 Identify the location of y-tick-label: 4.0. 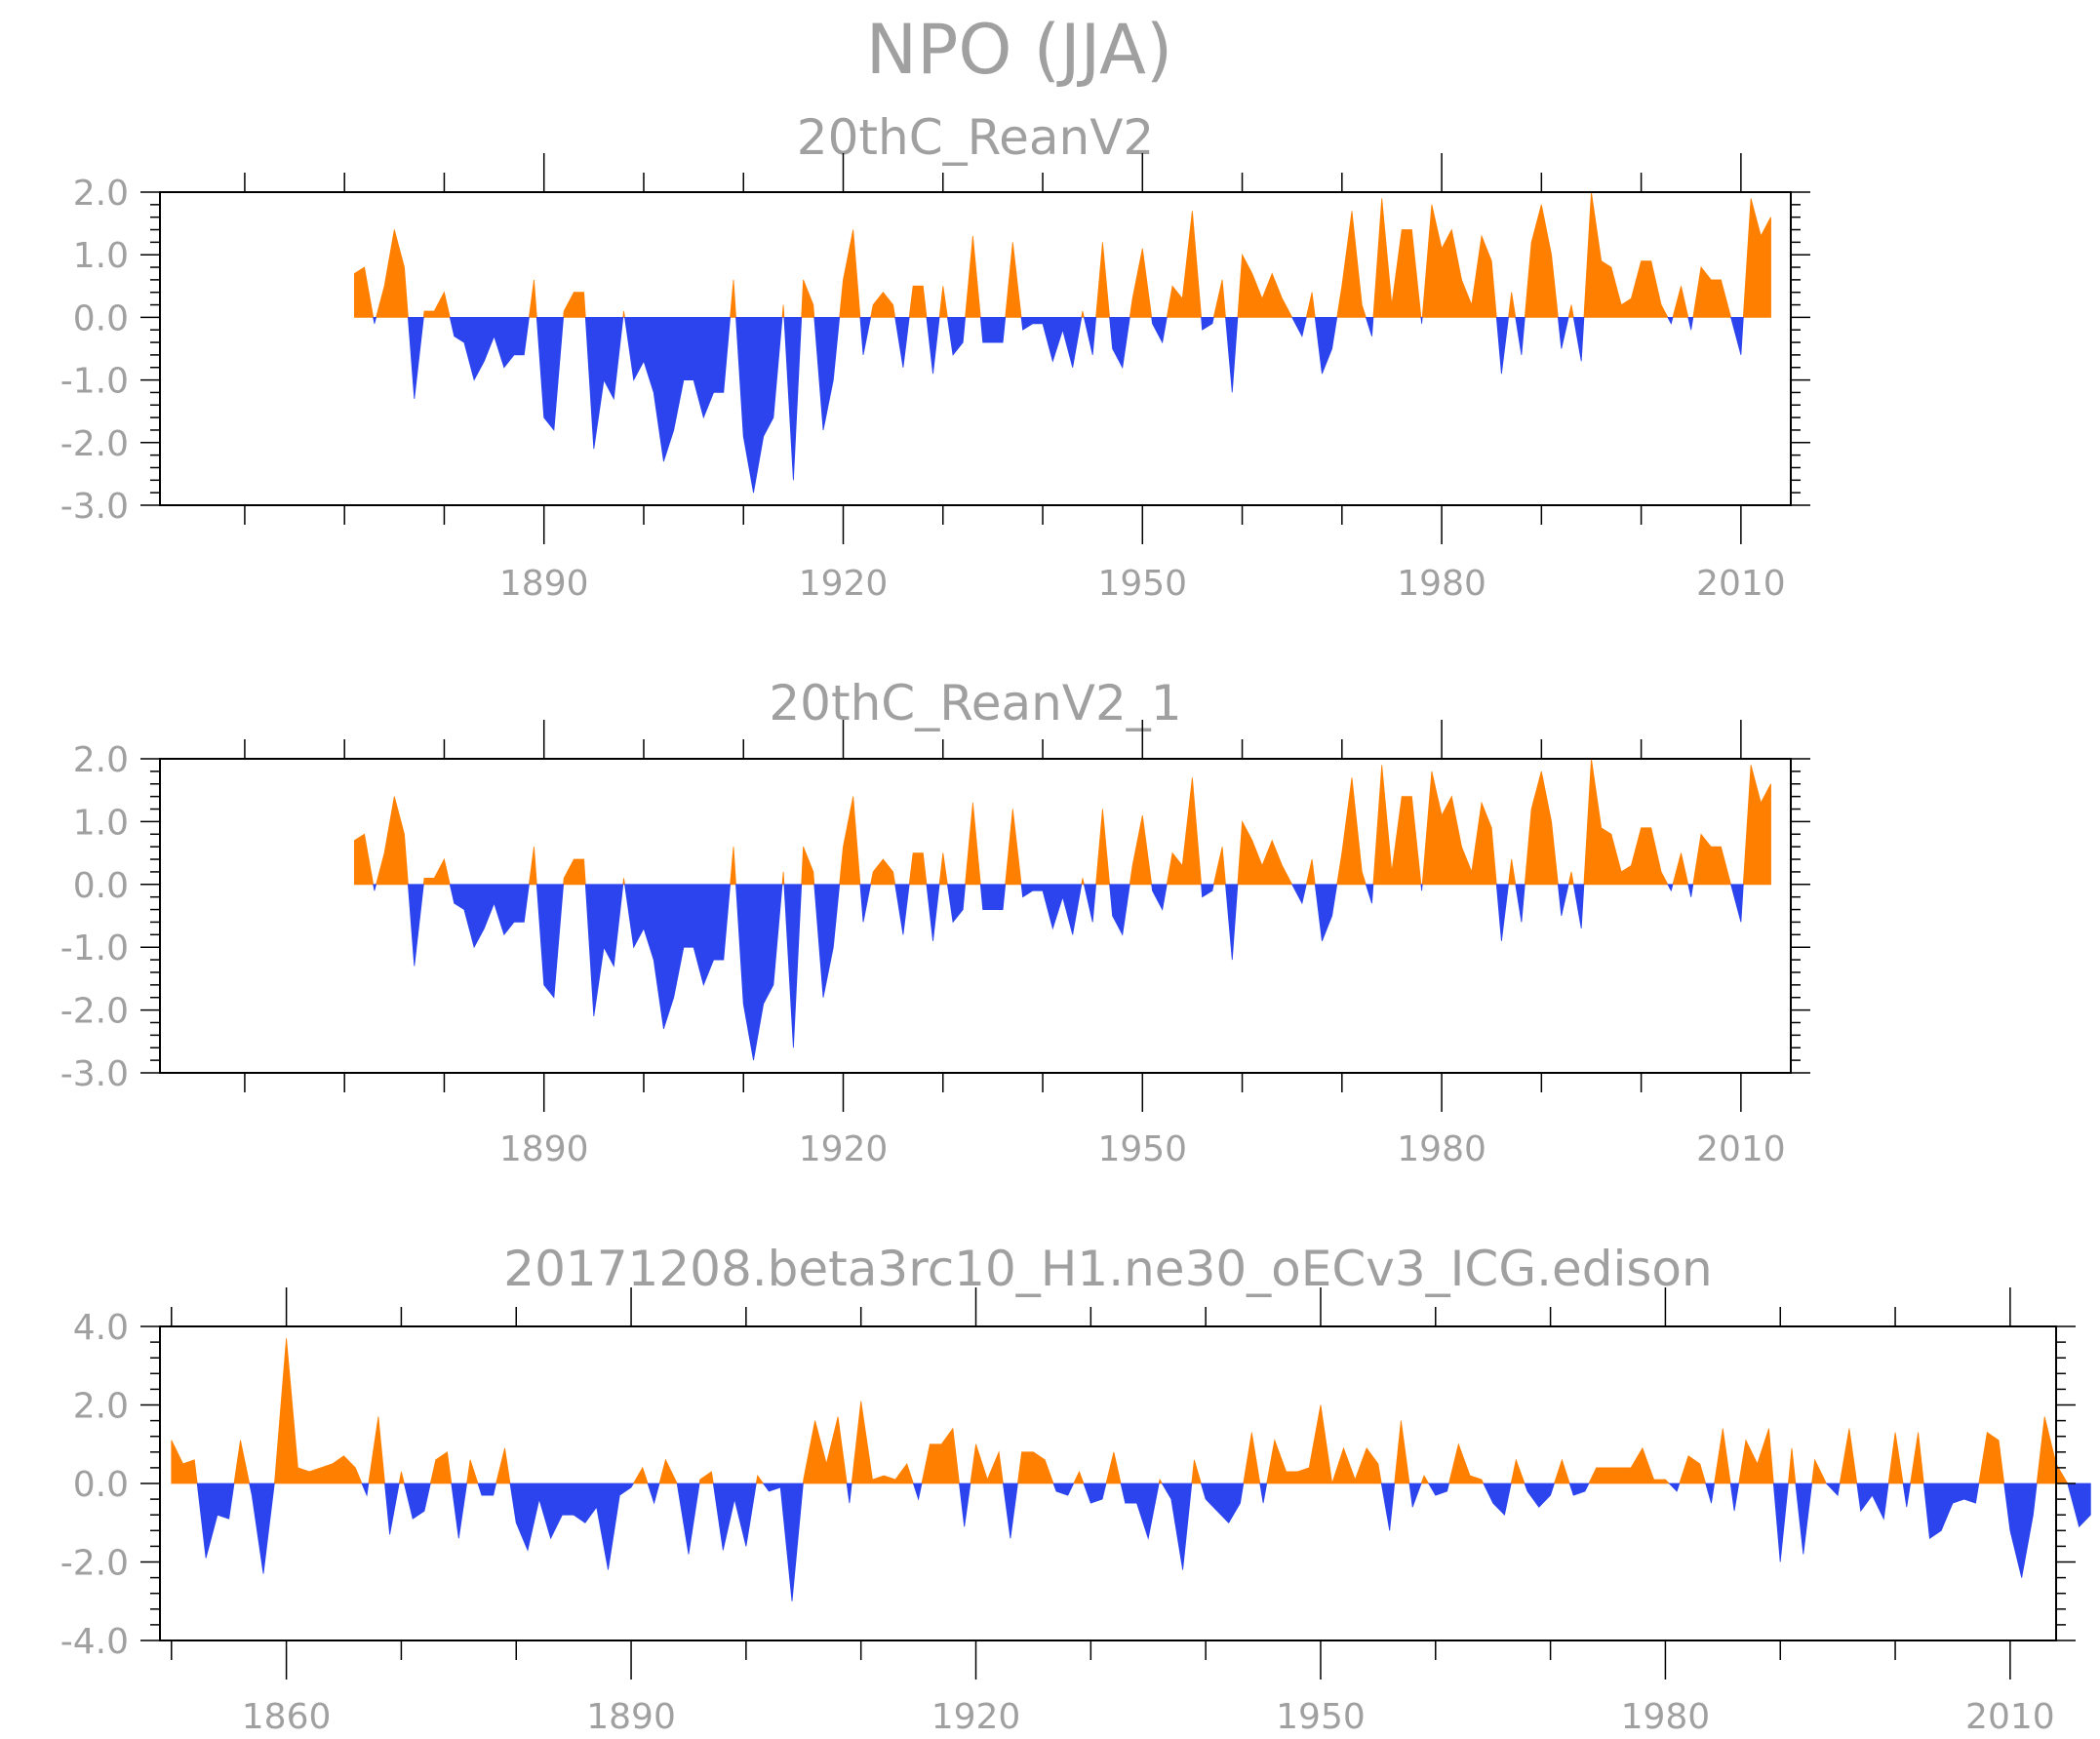
(101, 1328).